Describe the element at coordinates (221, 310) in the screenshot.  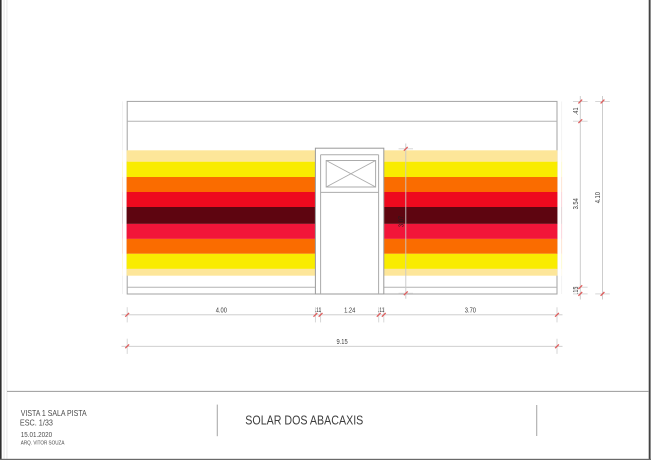
I see `svg-text: 4.00` at that location.